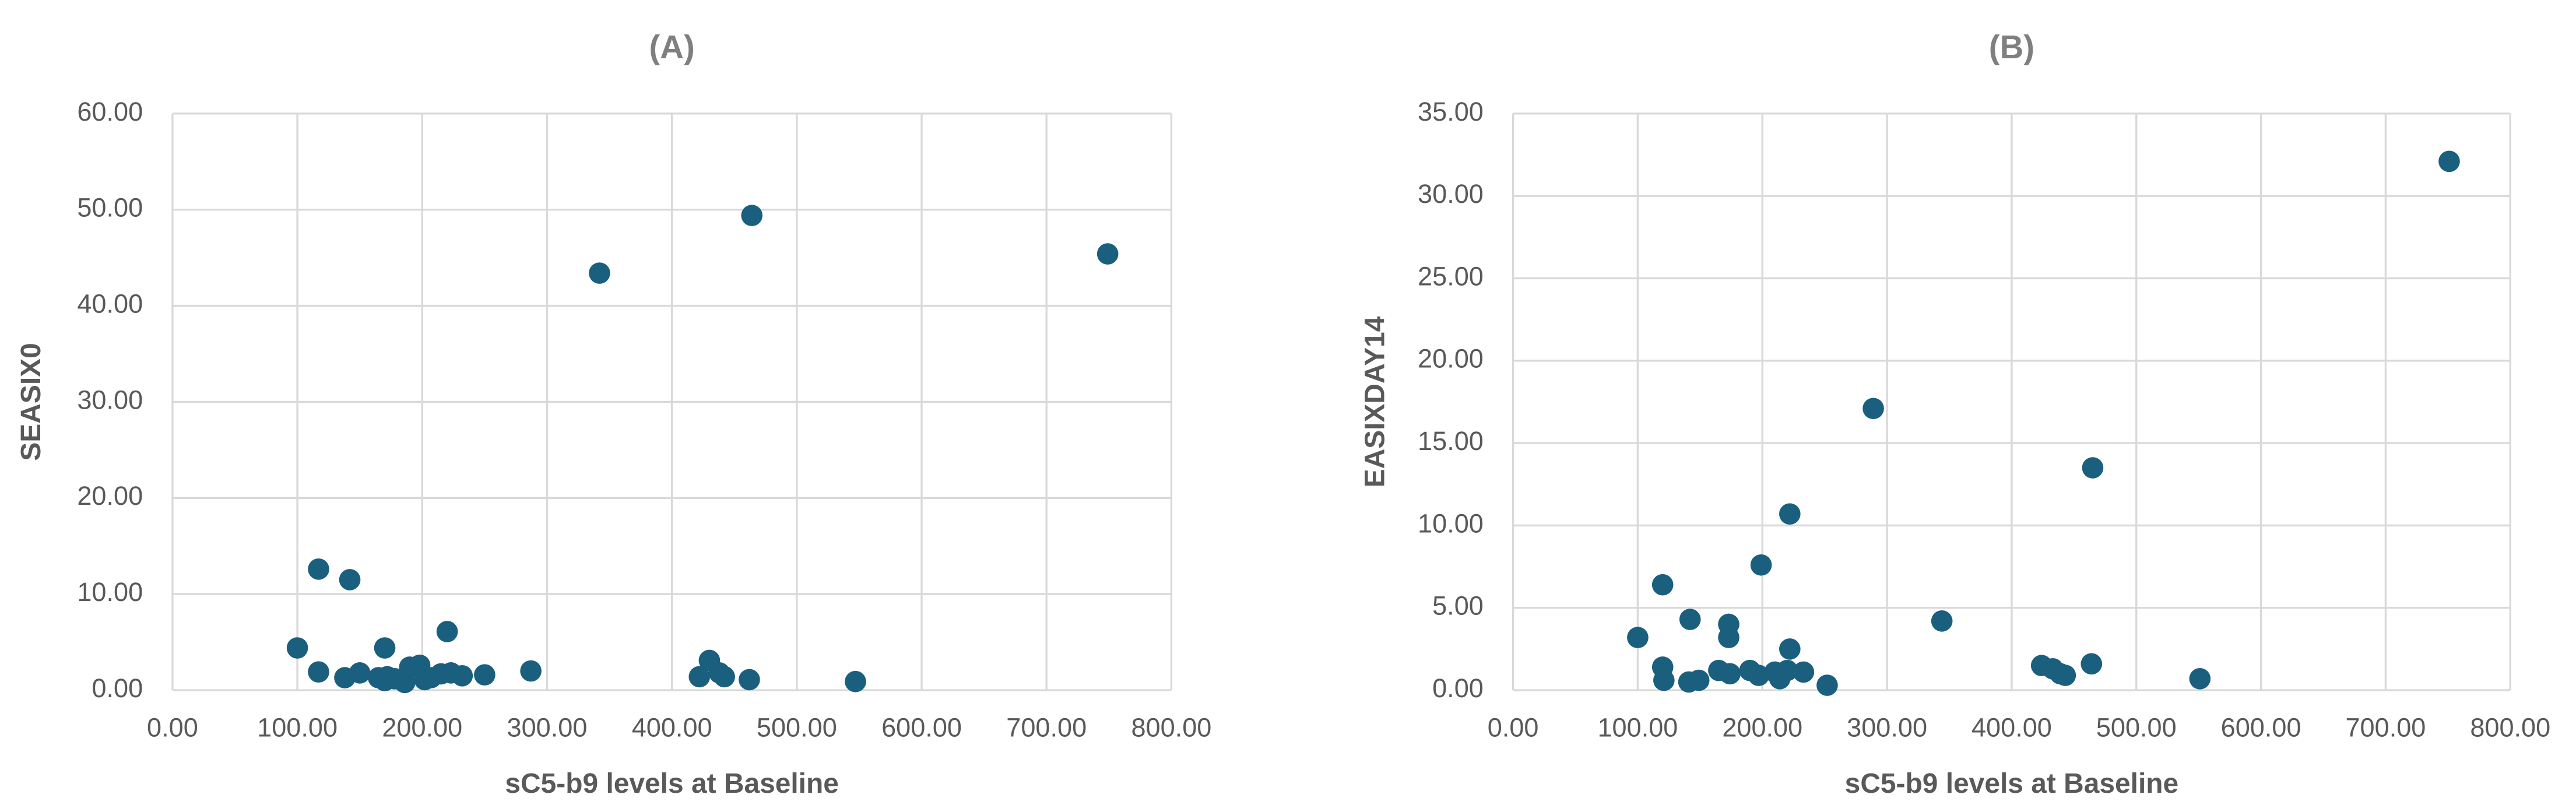  What do you see at coordinates (2011, 47) in the screenshot?
I see `chart-title: (B)` at bounding box center [2011, 47].